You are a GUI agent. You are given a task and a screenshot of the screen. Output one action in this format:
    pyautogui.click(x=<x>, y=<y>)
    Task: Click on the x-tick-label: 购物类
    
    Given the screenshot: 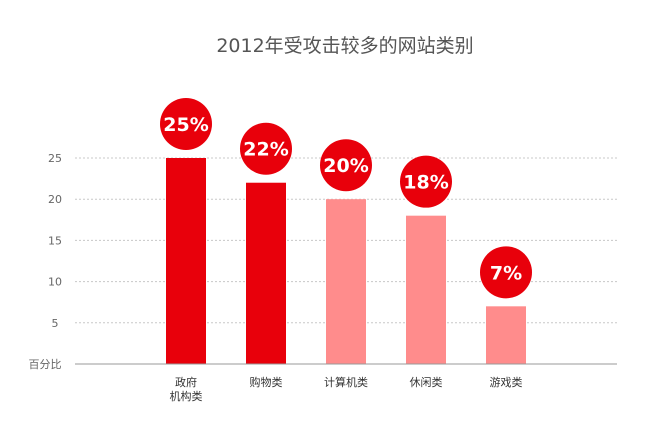 What is the action you would take?
    pyautogui.click(x=266, y=382)
    